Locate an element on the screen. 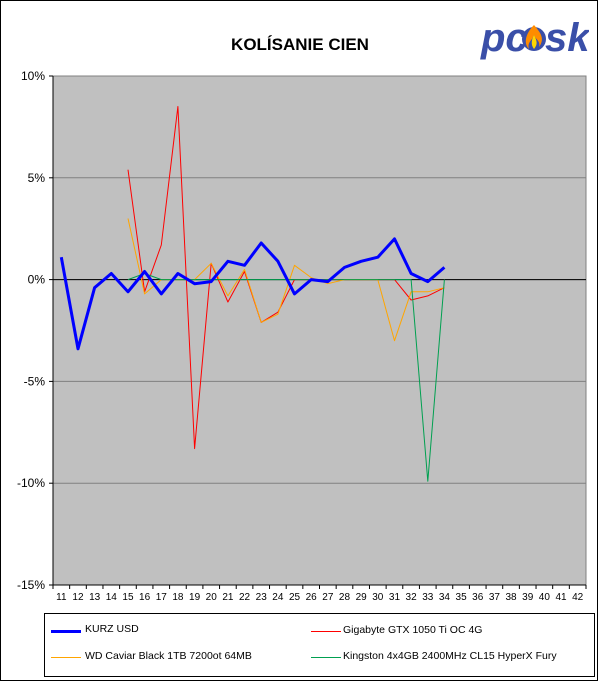 Image resolution: width=598 pixels, height=681 pixels. x-tick-label-26: 26 is located at coordinates (312, 597).